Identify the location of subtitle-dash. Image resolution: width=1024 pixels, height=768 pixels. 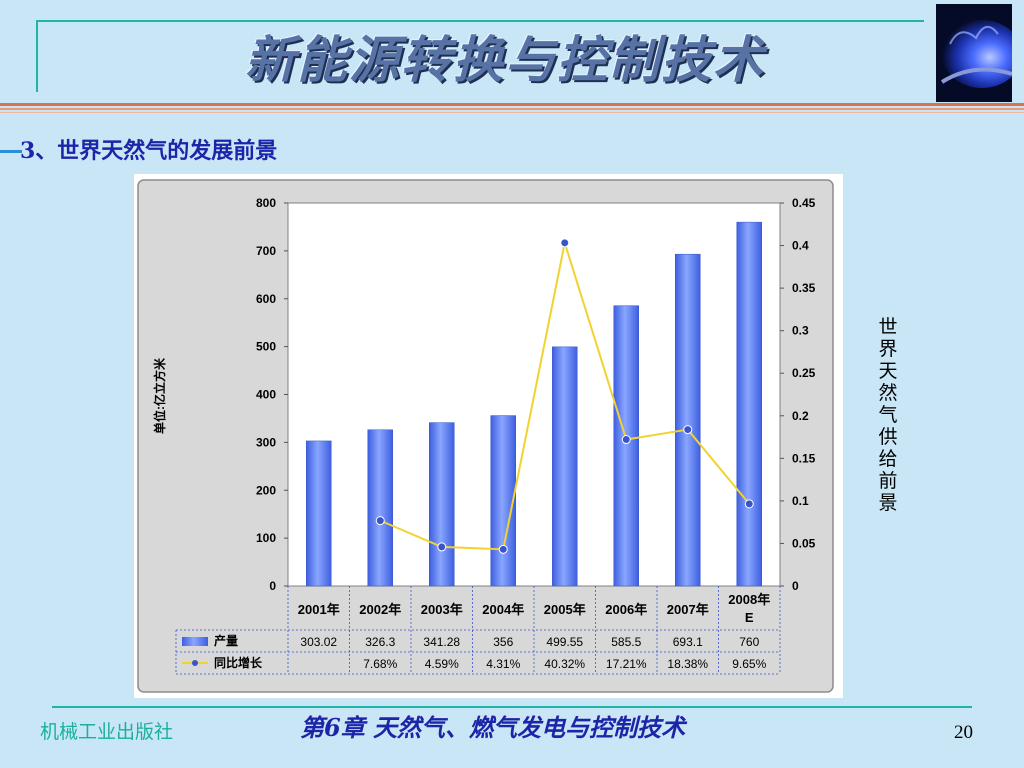
(11, 151).